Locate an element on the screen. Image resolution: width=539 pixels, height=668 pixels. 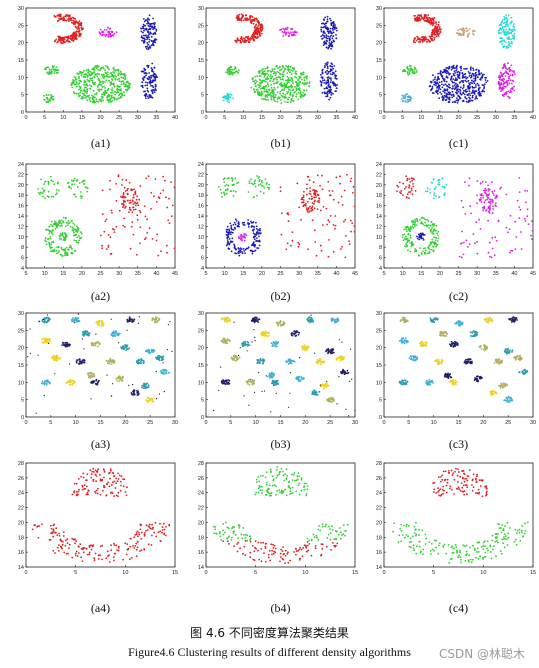
x-tick-label: 5 is located at coordinates (25, 274).